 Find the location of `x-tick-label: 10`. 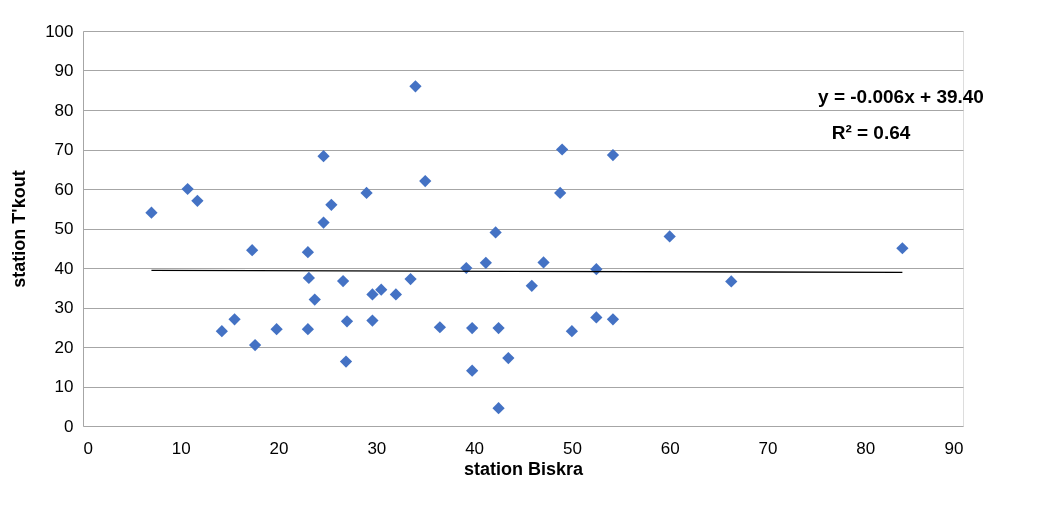

x-tick-label: 10 is located at coordinates (181, 448).